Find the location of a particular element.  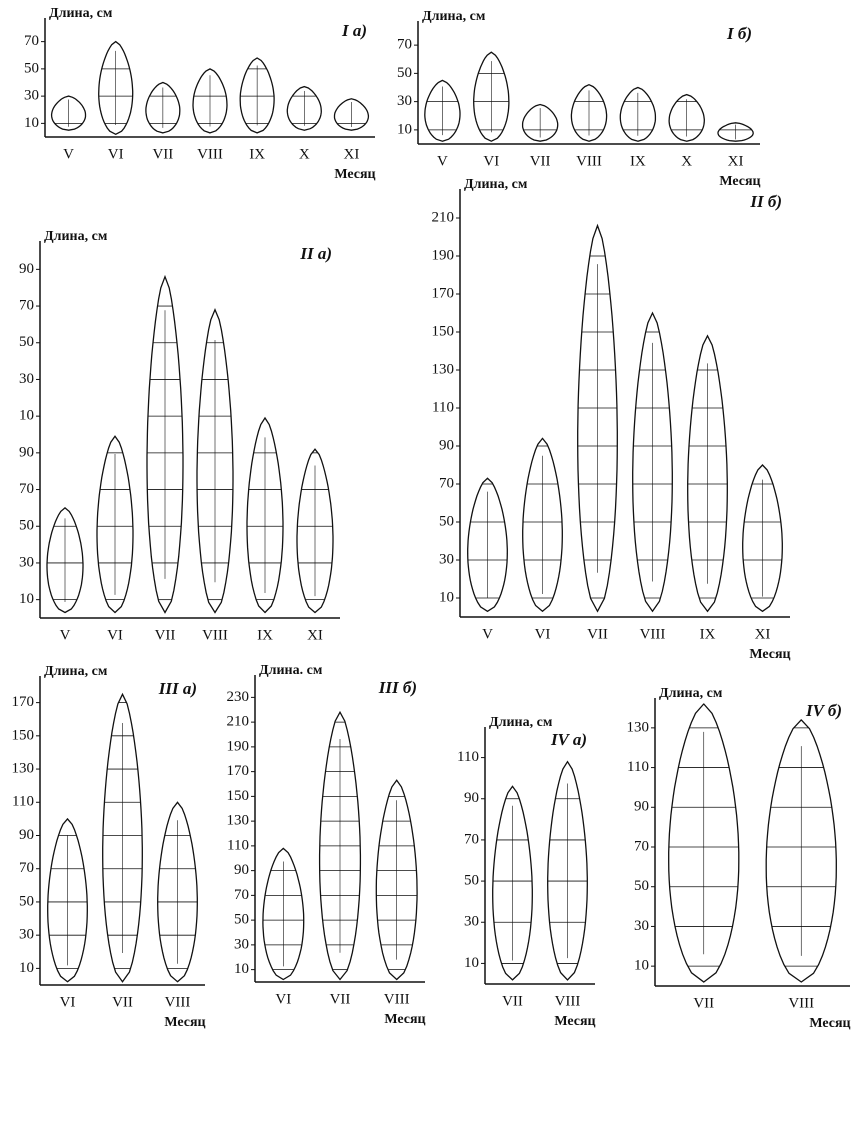

panel-title: II б) is located at coordinates (765, 201).